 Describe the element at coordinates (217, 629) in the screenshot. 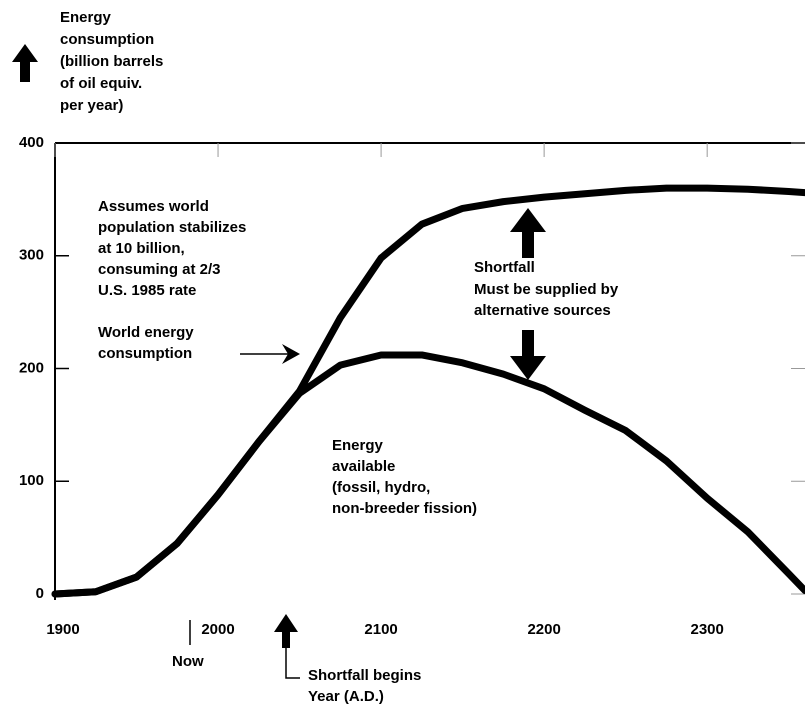

I see `x-tick-label: 2000` at that location.